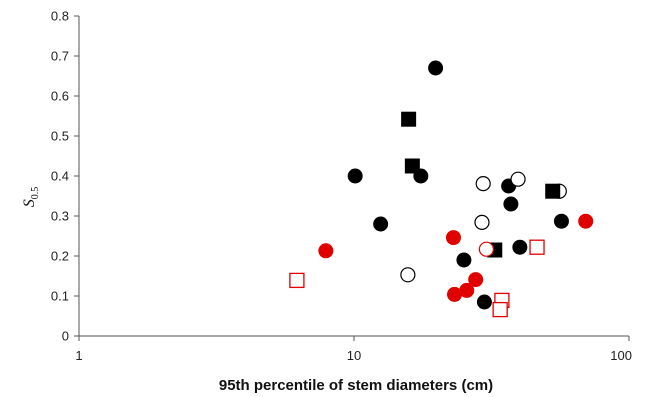 The height and width of the screenshot is (397, 646). Describe the element at coordinates (60, 56) in the screenshot. I see `y-tick-label: 0.7` at that location.